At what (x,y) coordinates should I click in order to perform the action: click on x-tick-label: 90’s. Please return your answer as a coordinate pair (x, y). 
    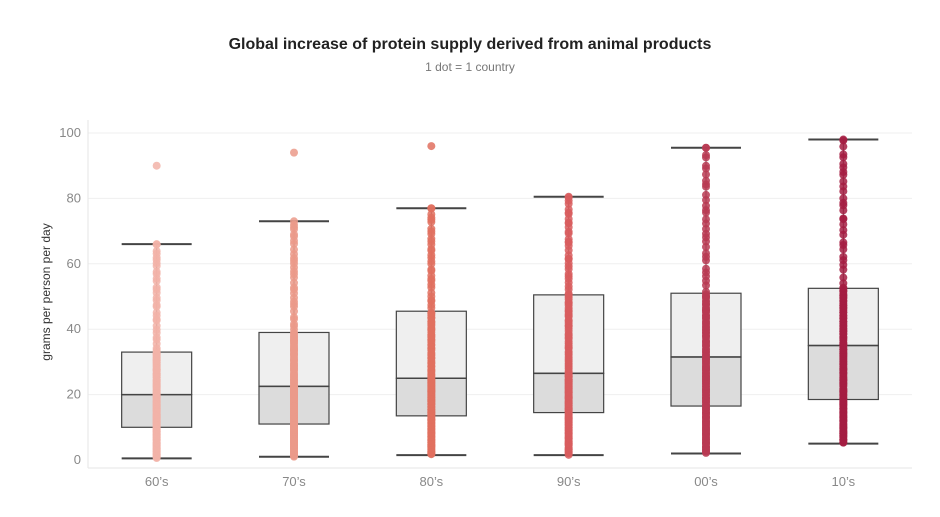
    Looking at the image, I should click on (569, 481).